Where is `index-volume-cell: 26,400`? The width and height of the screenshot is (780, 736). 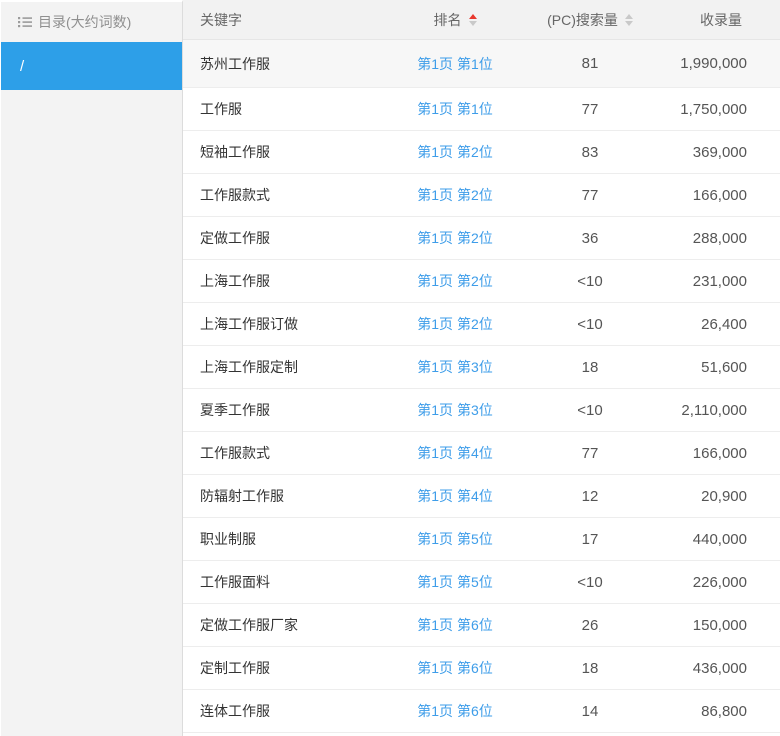 index-volume-cell: 26,400 is located at coordinates (724, 324).